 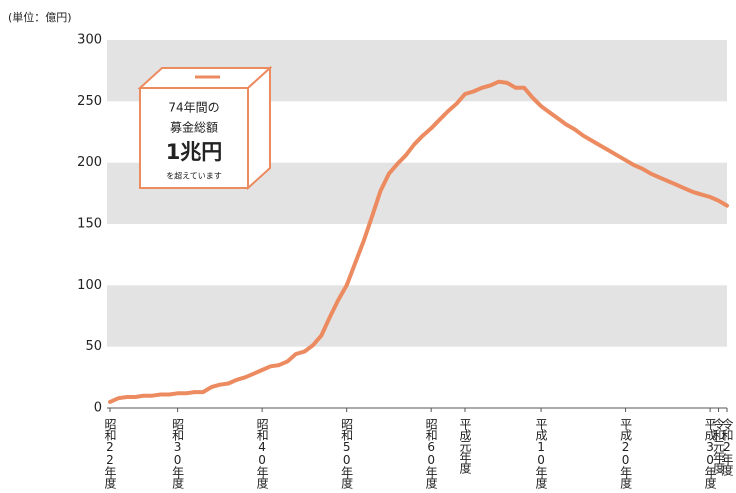 What do you see at coordinates (98, 408) in the screenshot?
I see `y-tick-label: 0` at bounding box center [98, 408].